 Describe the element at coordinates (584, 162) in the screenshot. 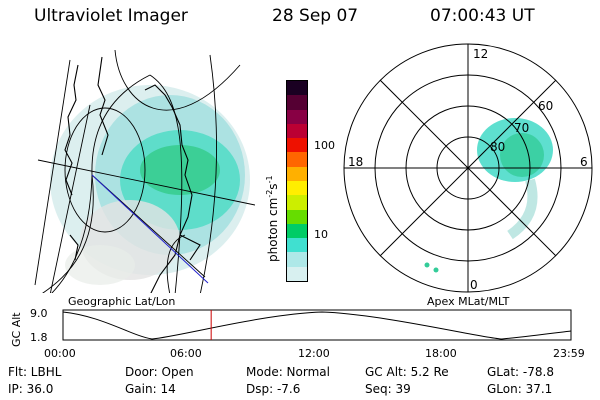

I see `mlt-label-6: 6` at that location.